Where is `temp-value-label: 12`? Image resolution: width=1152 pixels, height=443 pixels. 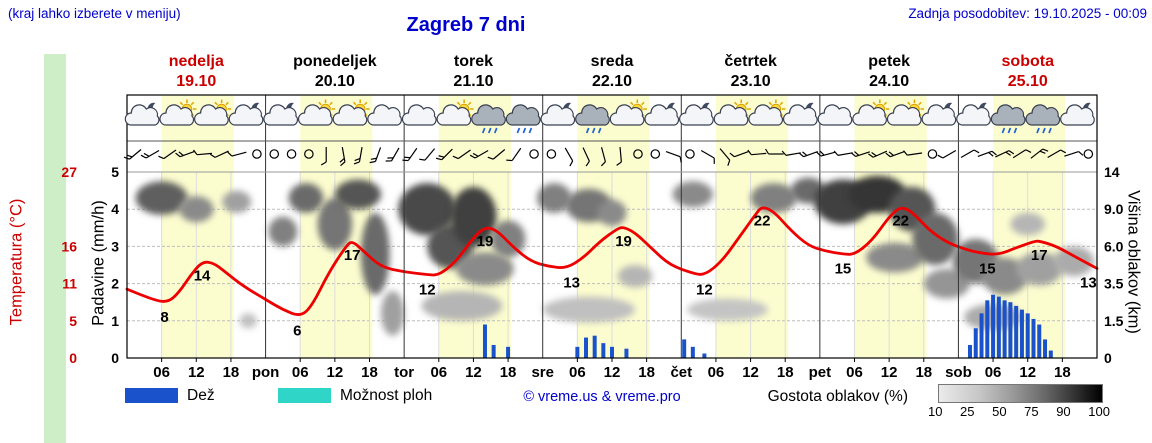 temp-value-label: 12 is located at coordinates (427, 289).